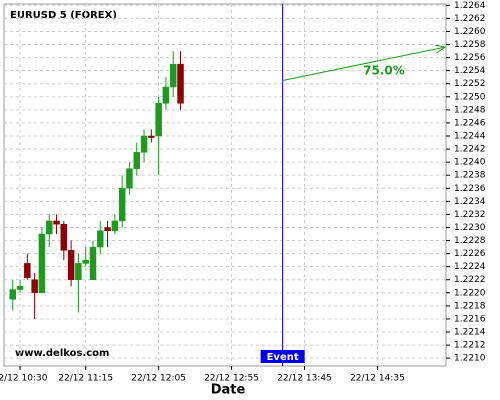 This screenshot has height=400, width=500. Describe the element at coordinates (470, 32) in the screenshot. I see `y-tick-label: 1.2260` at that location.